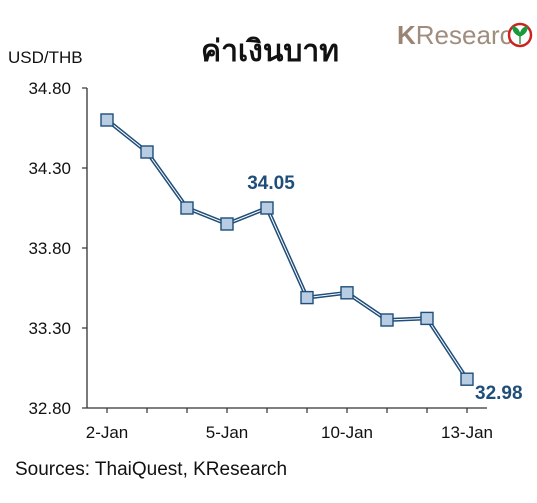 This screenshot has height=503, width=537. I want to click on source-note: Sources: ThaiQuest, KResearch, so click(151, 469).